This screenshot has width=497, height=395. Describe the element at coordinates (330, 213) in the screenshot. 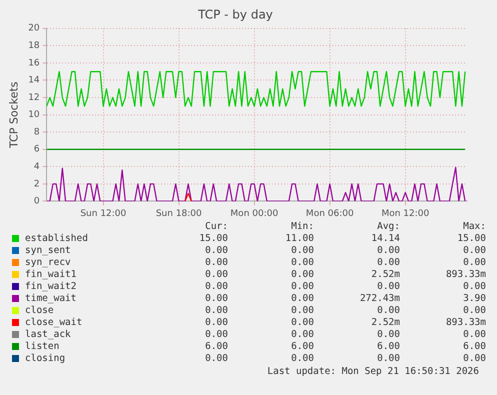

I see `x-tick-label: Mon 06:00` at that location.